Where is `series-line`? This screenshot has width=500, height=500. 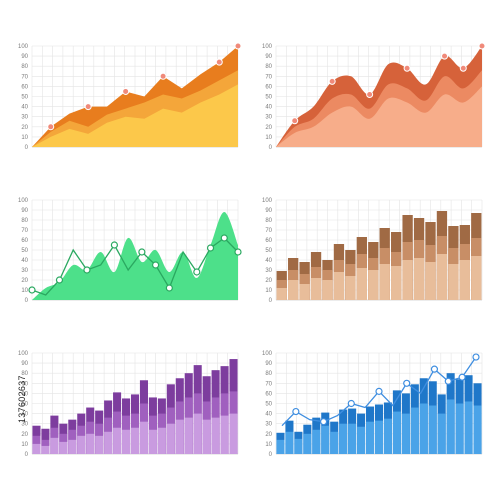
series-line is located at coordinates (135, 266).